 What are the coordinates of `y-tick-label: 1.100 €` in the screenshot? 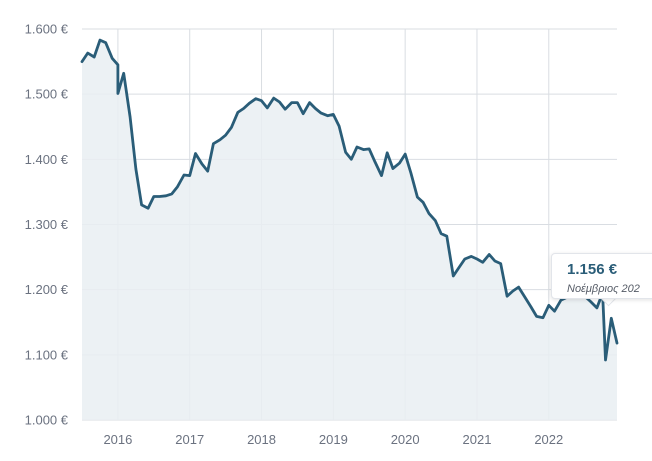 It's located at (47, 354).